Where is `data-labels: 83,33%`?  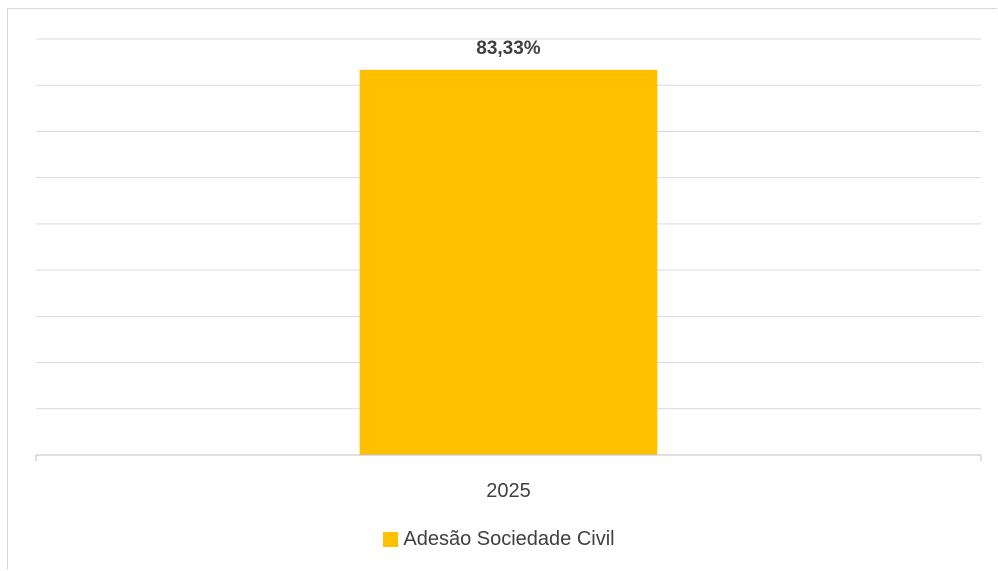 data-labels: 83,33% is located at coordinates (508, 48).